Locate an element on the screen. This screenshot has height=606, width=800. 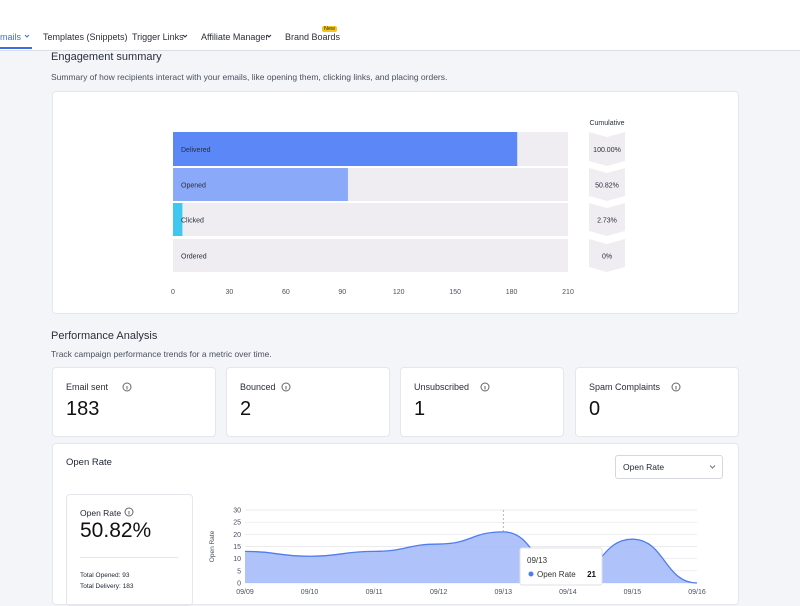
x-tick-label: 120 is located at coordinates (399, 292).